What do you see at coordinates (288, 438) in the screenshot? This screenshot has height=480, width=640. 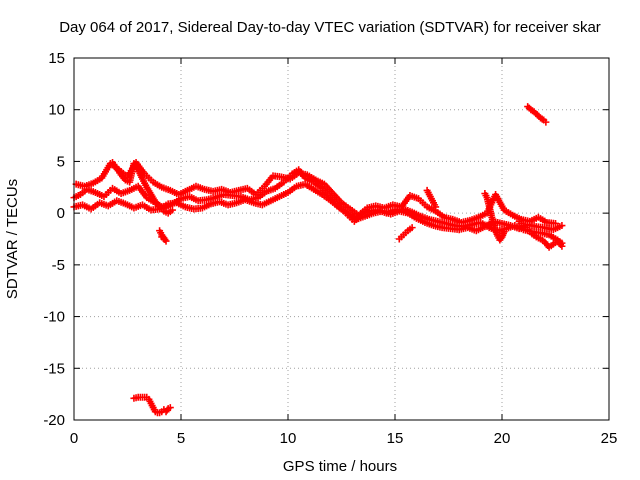 I see `x-tick-label: 10` at bounding box center [288, 438].